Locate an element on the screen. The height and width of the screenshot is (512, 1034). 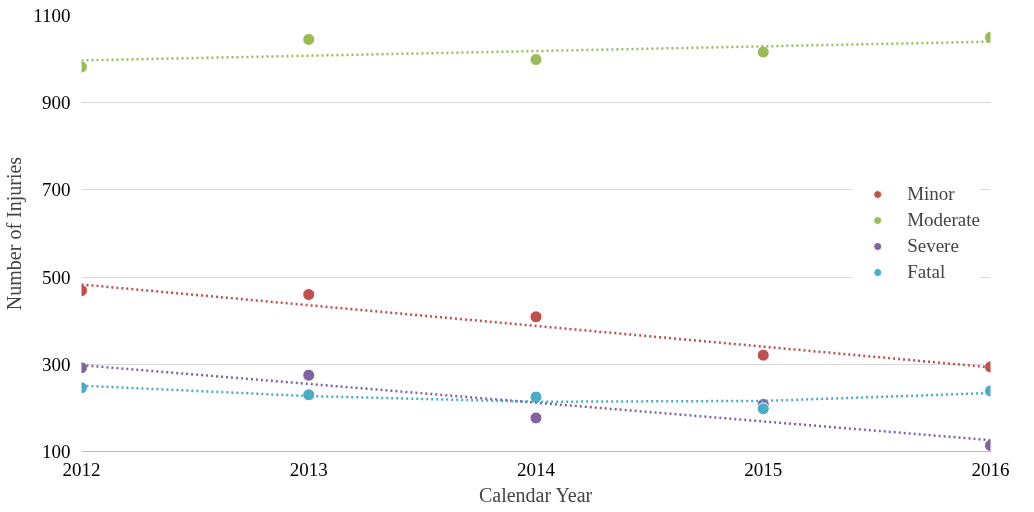
y-axis-title: Number of Injuries is located at coordinates (15, 233).